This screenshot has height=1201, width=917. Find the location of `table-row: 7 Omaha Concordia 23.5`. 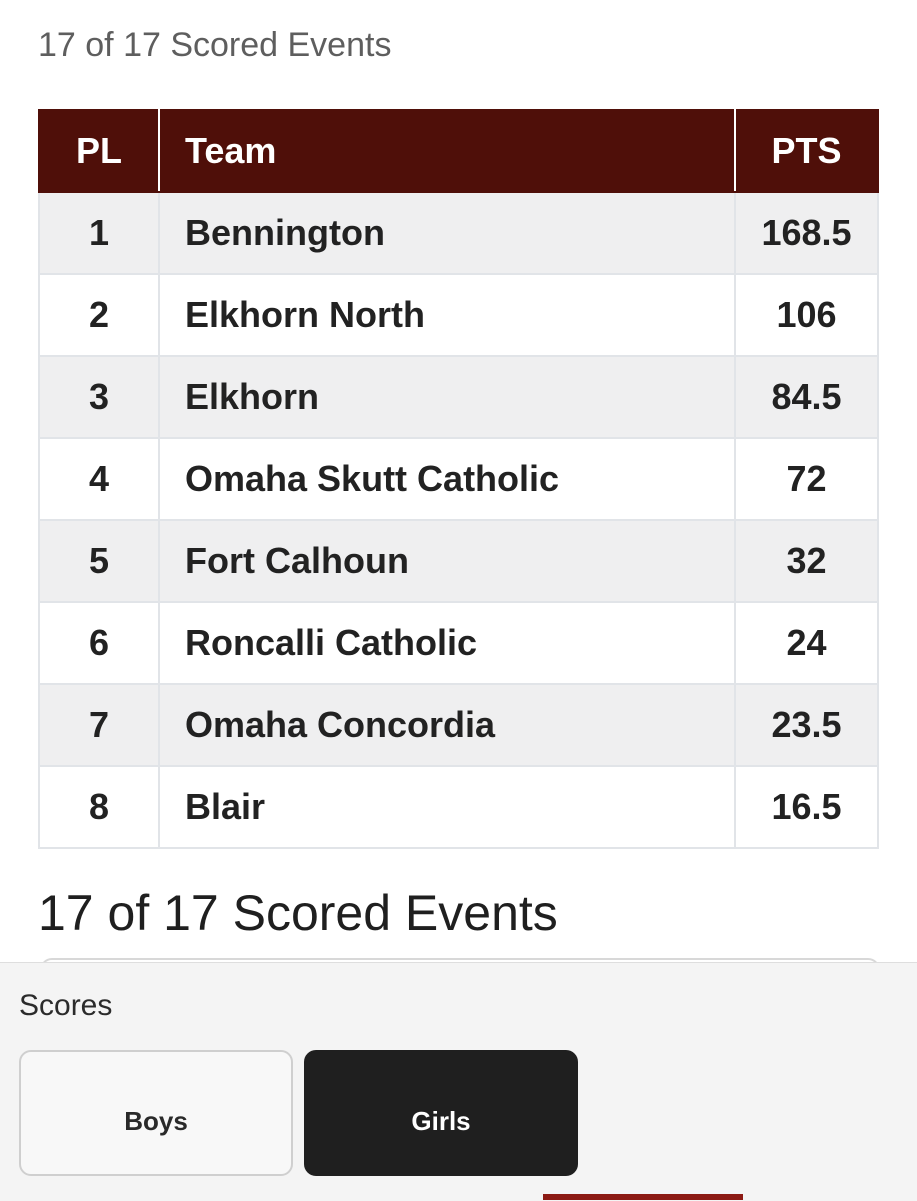

table-row: 7 Omaha Concordia 23.5 is located at coordinates (458, 725).